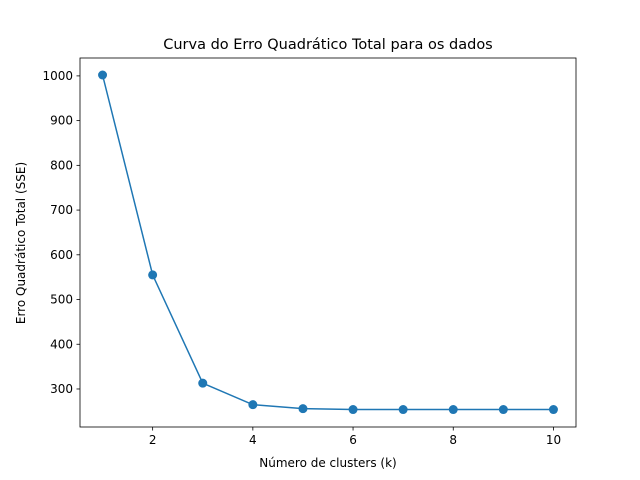 The width and height of the screenshot is (640, 480). What do you see at coordinates (153, 440) in the screenshot?
I see `x-tick-label: 2` at bounding box center [153, 440].